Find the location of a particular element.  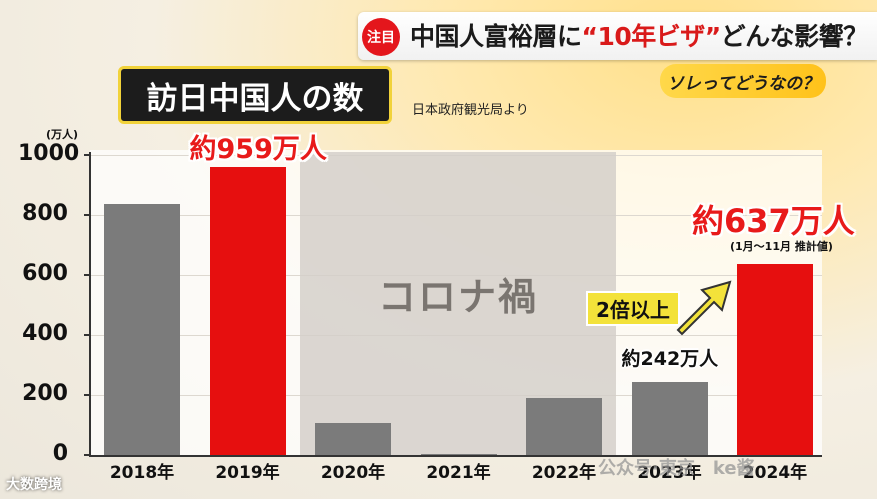

y-tick-label: 800 is located at coordinates (45, 213).